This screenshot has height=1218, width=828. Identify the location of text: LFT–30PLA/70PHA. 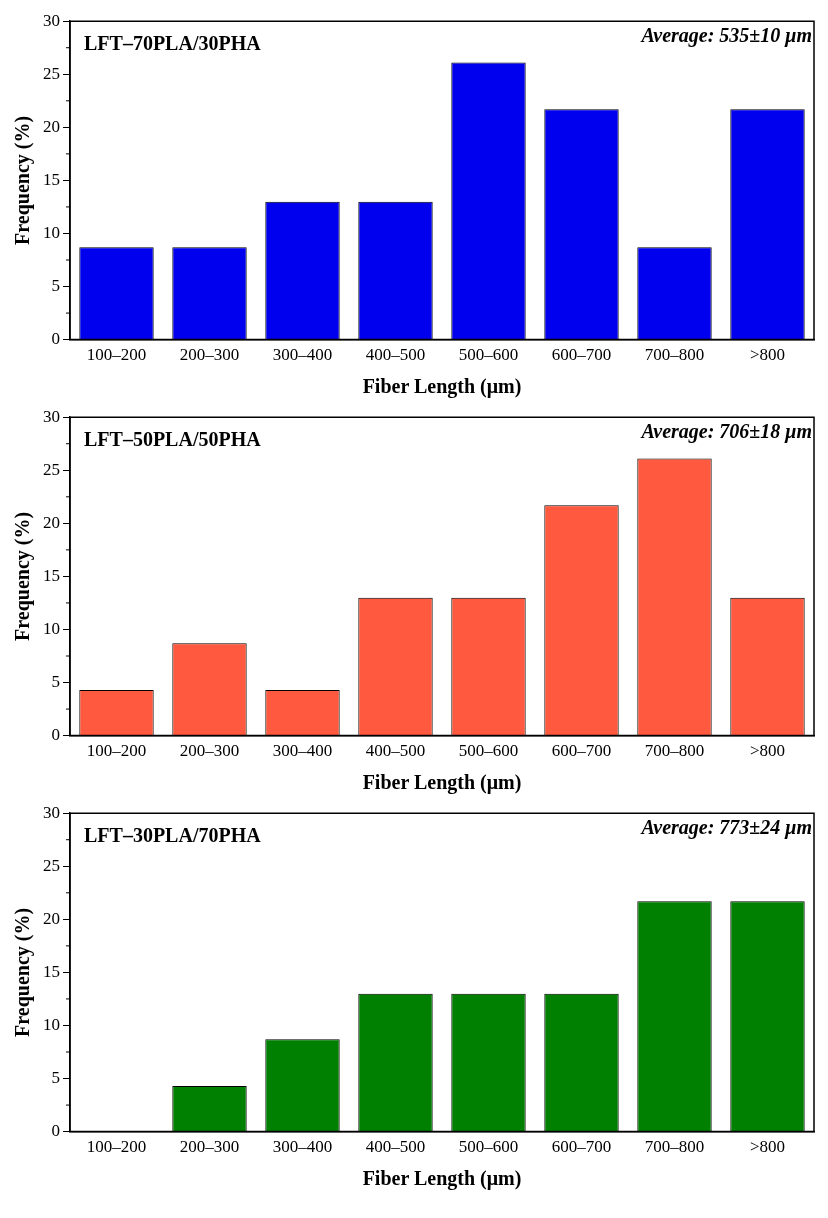
(173, 835).